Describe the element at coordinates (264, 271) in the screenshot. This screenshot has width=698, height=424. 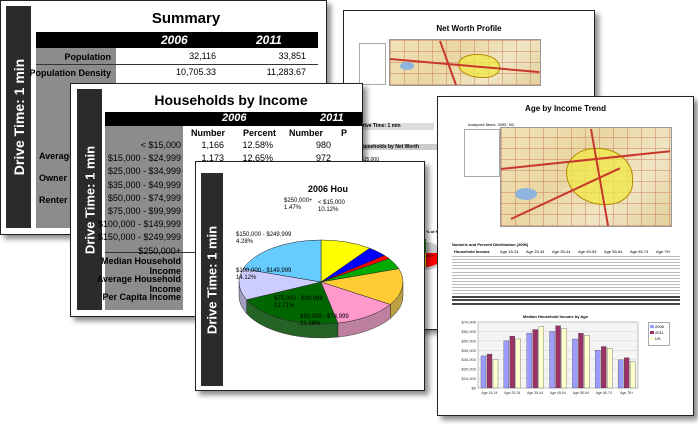
I see `pie-slice-label: $100,000 - $149,999` at that location.